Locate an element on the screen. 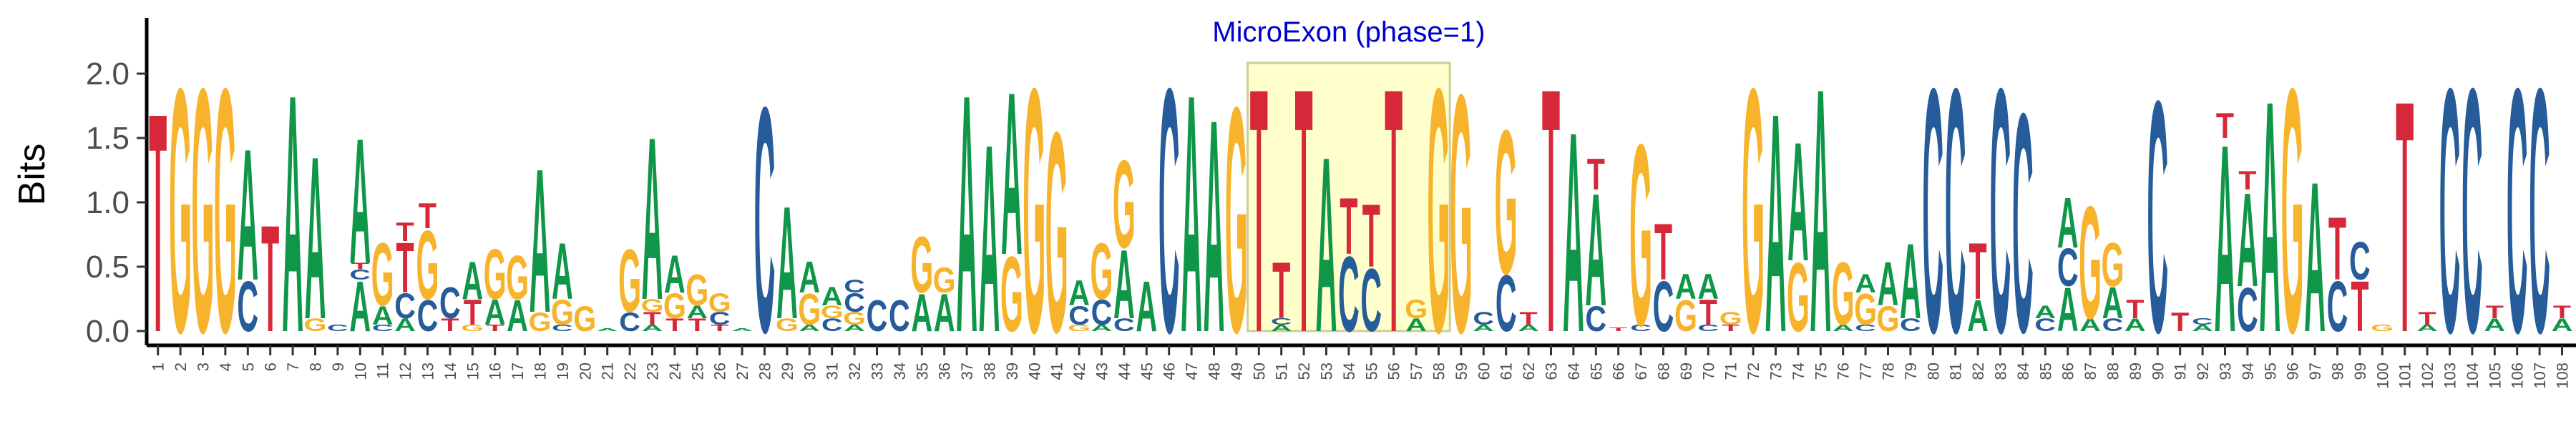  x-tick-label: 23 is located at coordinates (653, 371).